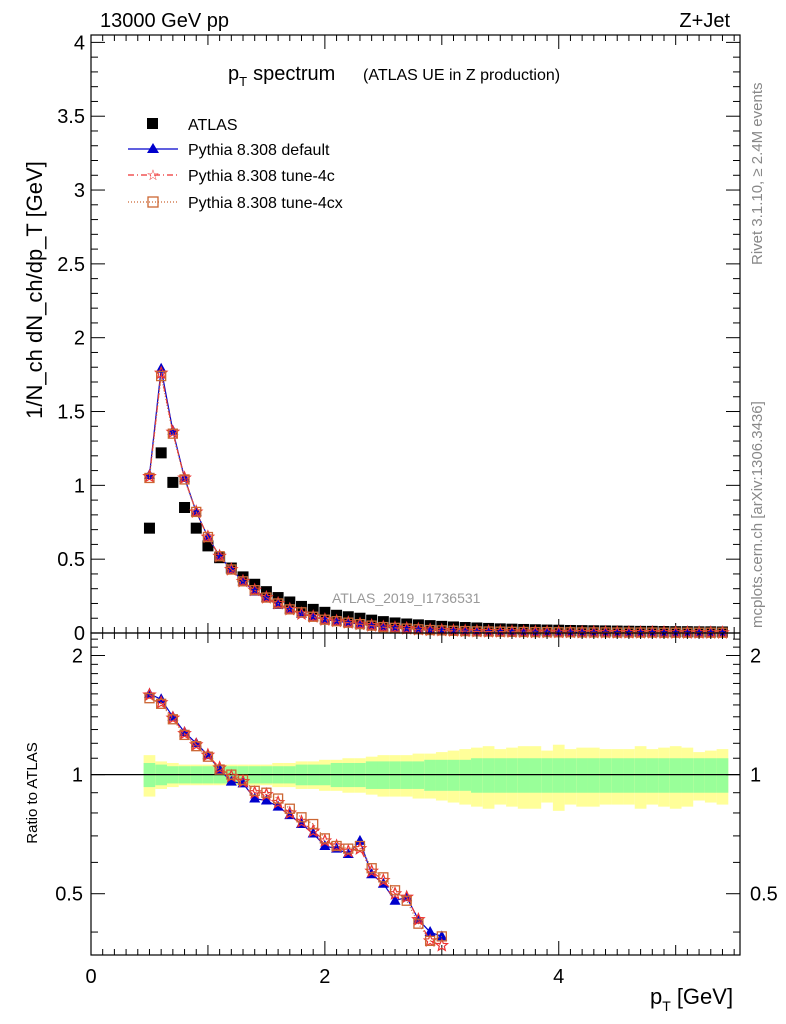  I want to click on main-subtitle: (ATLAS UE in Z production), so click(461, 75).